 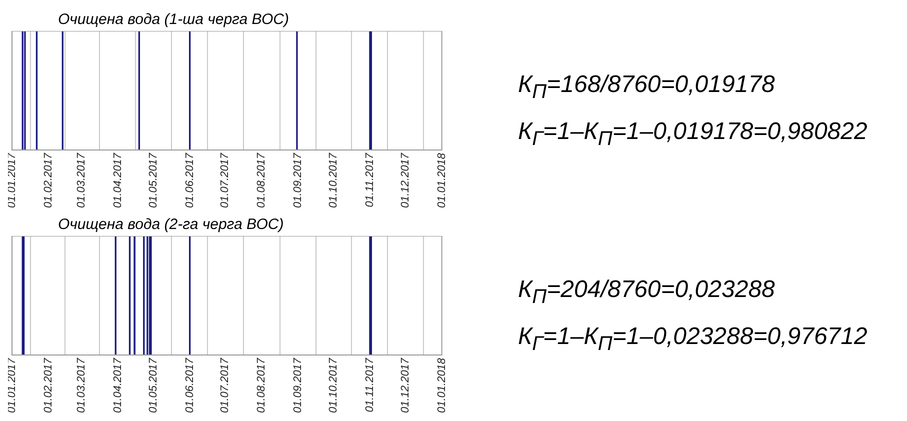 I want to click on text: К$_{П}$=168/8760=0,019178, so click(x=647, y=87).